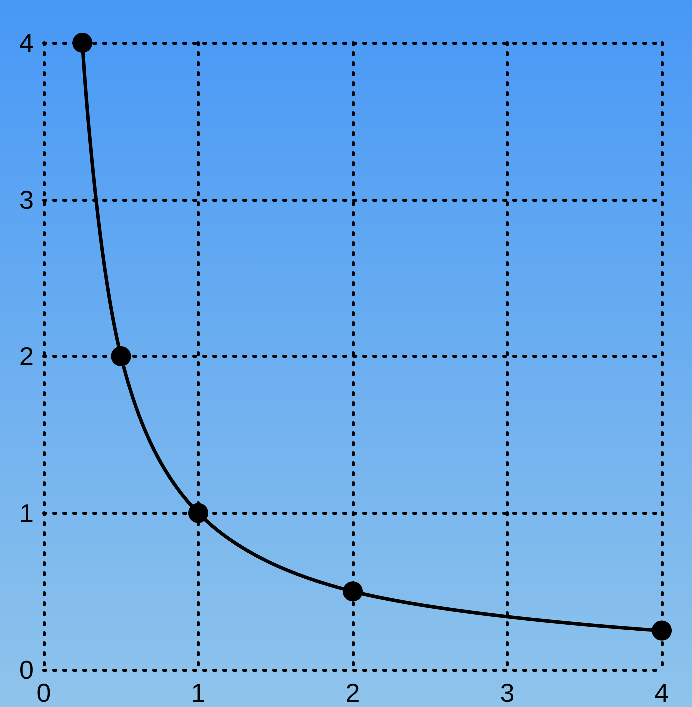 The image size is (692, 707). Describe the element at coordinates (27, 199) in the screenshot. I see `y-tick-label: 3` at that location.